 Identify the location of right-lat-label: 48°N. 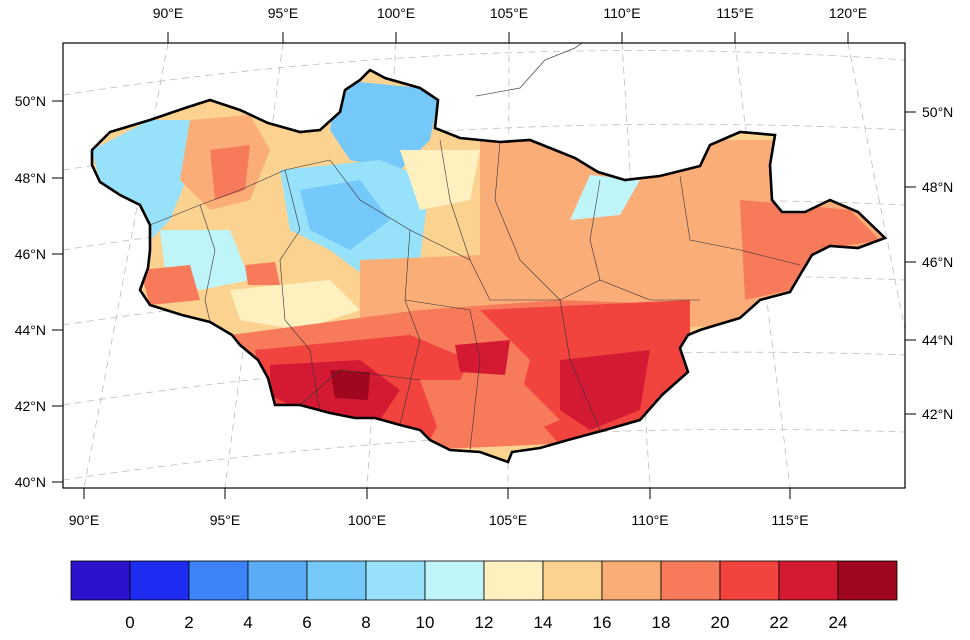
(937, 187).